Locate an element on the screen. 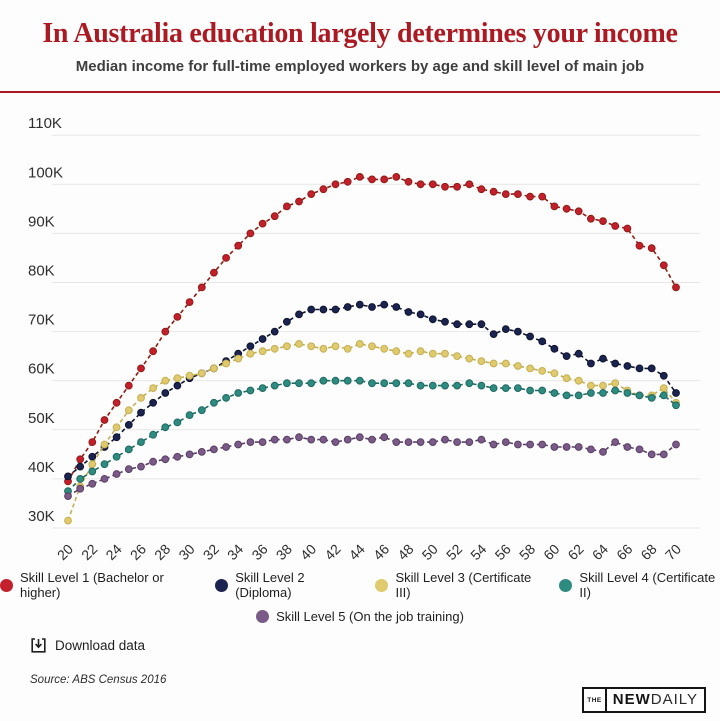  y-tick-label: 80K is located at coordinates (41, 271).